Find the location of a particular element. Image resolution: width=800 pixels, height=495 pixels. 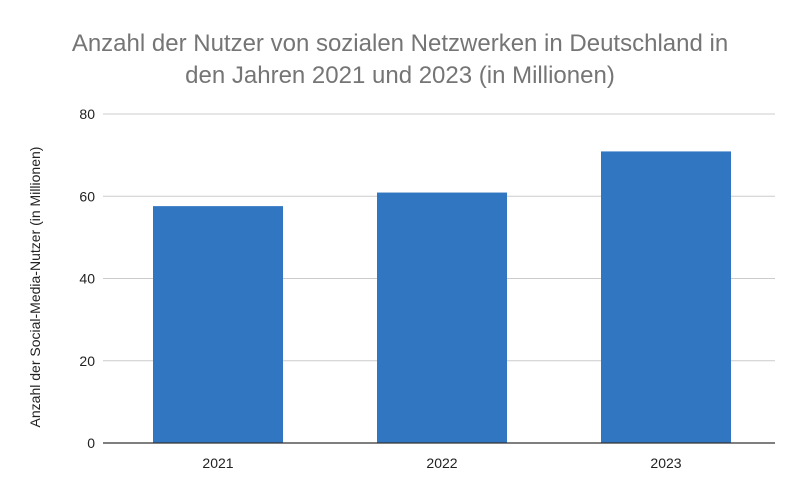

bar-2021 is located at coordinates (218, 324).